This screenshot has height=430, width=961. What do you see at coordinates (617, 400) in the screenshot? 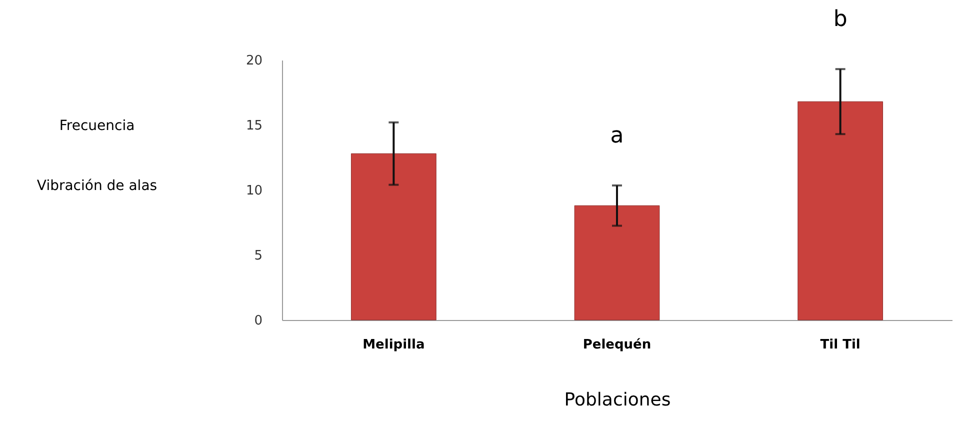
I see `x-axis-title: Poblaciones` at bounding box center [617, 400].